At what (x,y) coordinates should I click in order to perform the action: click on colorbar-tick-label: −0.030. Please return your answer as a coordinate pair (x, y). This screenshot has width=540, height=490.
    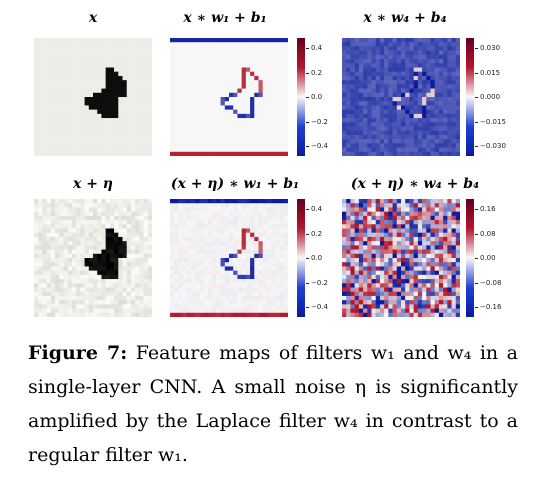
    Looking at the image, I should click on (490, 146).